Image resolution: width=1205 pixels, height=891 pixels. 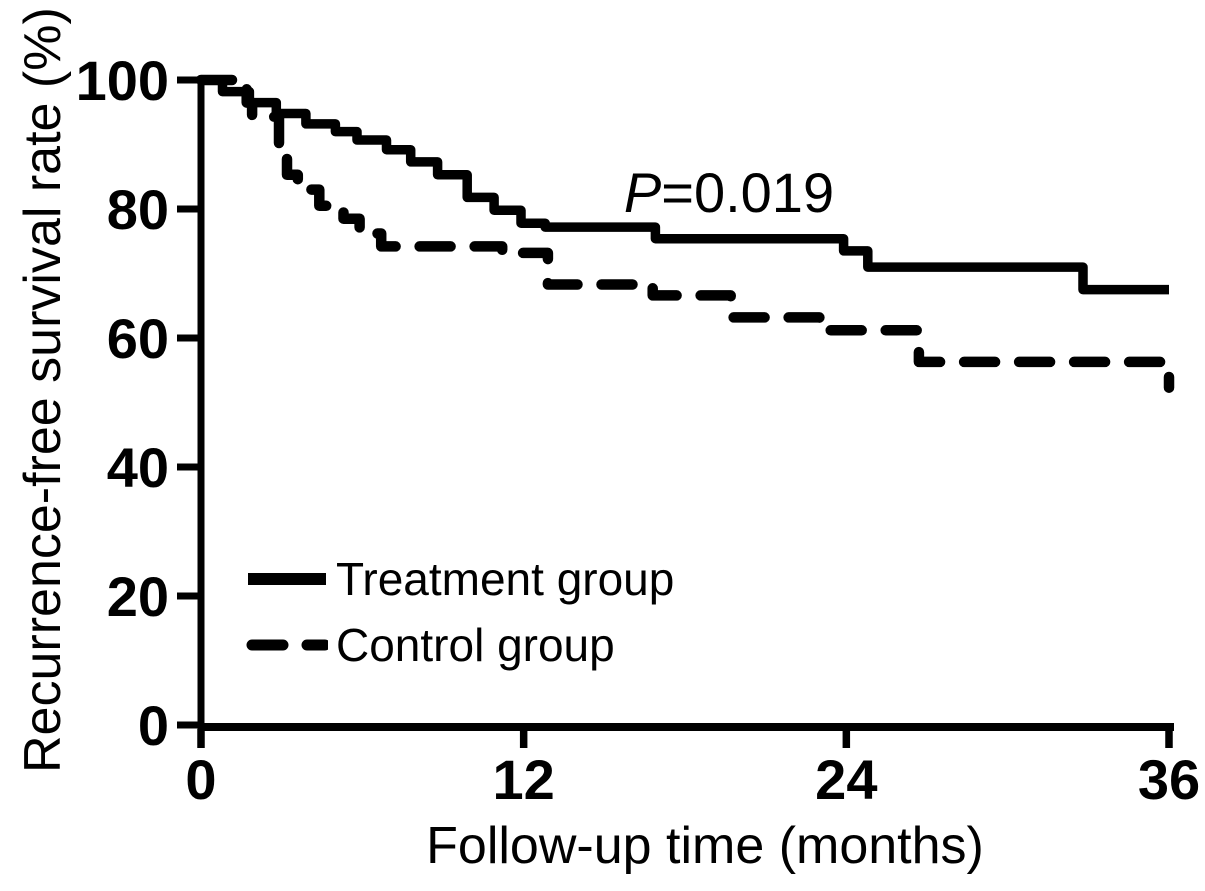 I want to click on x-tick-label: 36, so click(x=1169, y=779).